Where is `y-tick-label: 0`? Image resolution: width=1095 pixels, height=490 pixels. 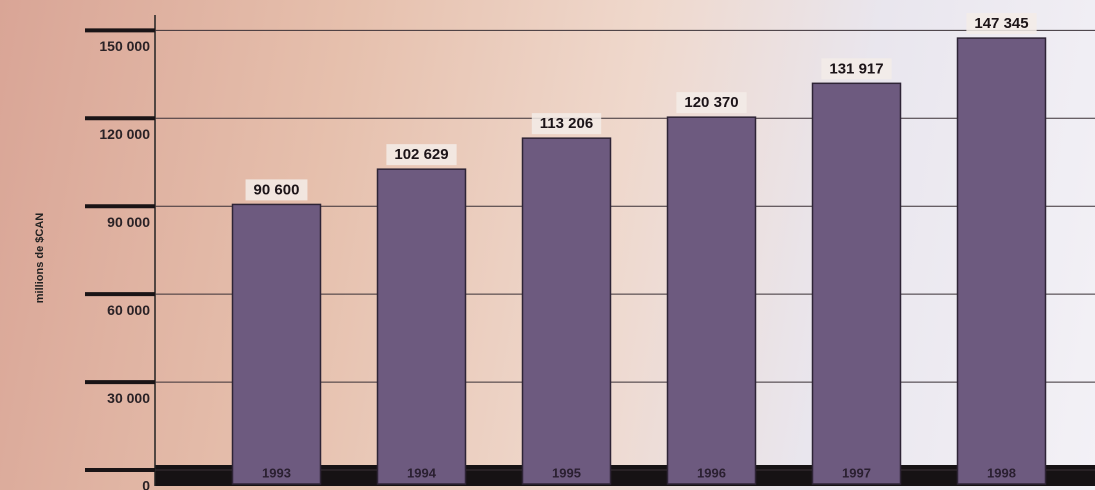
y-tick-label: 0 is located at coordinates (146, 484).